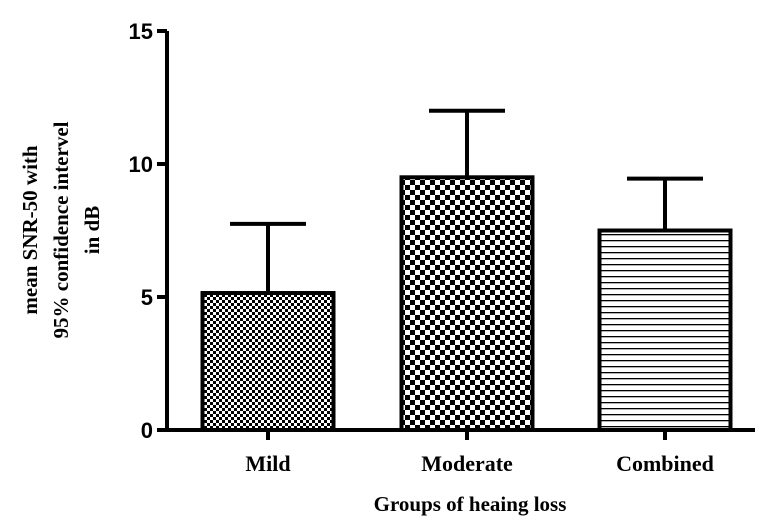 The width and height of the screenshot is (759, 520). I want to click on y-axis-label-line-2: 95% confidence intervel, so click(61, 229).